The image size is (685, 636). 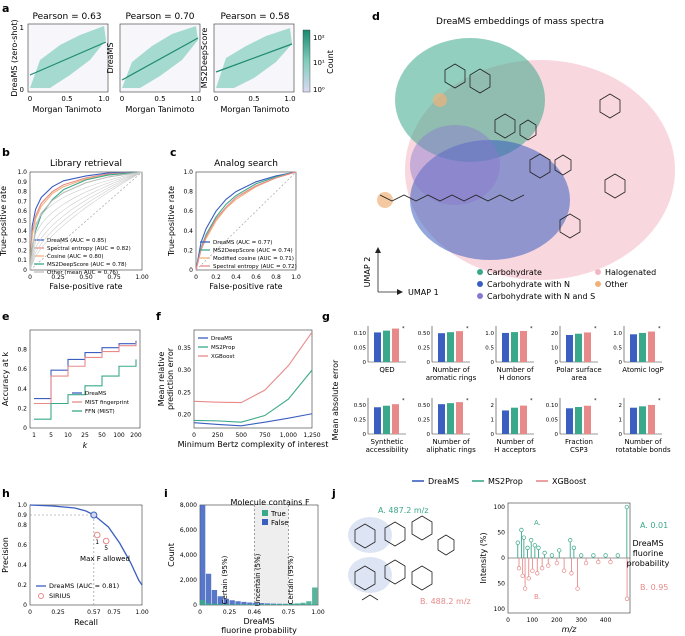 What do you see at coordinates (188, 172) in the screenshot?
I see `c-ytick: 1.0` at bounding box center [188, 172].